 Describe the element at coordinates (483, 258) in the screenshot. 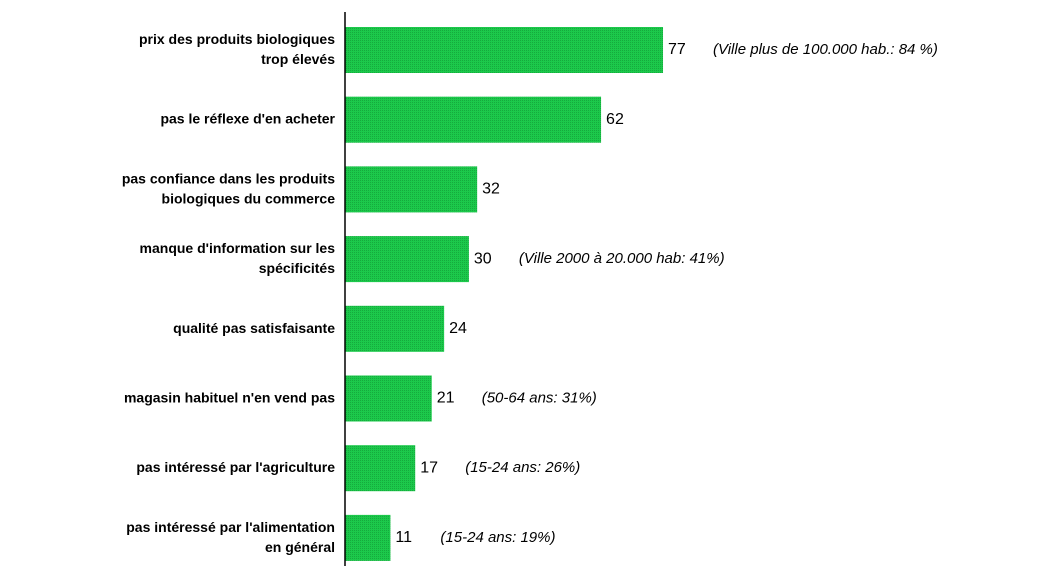

I see `value-label: 30` at that location.